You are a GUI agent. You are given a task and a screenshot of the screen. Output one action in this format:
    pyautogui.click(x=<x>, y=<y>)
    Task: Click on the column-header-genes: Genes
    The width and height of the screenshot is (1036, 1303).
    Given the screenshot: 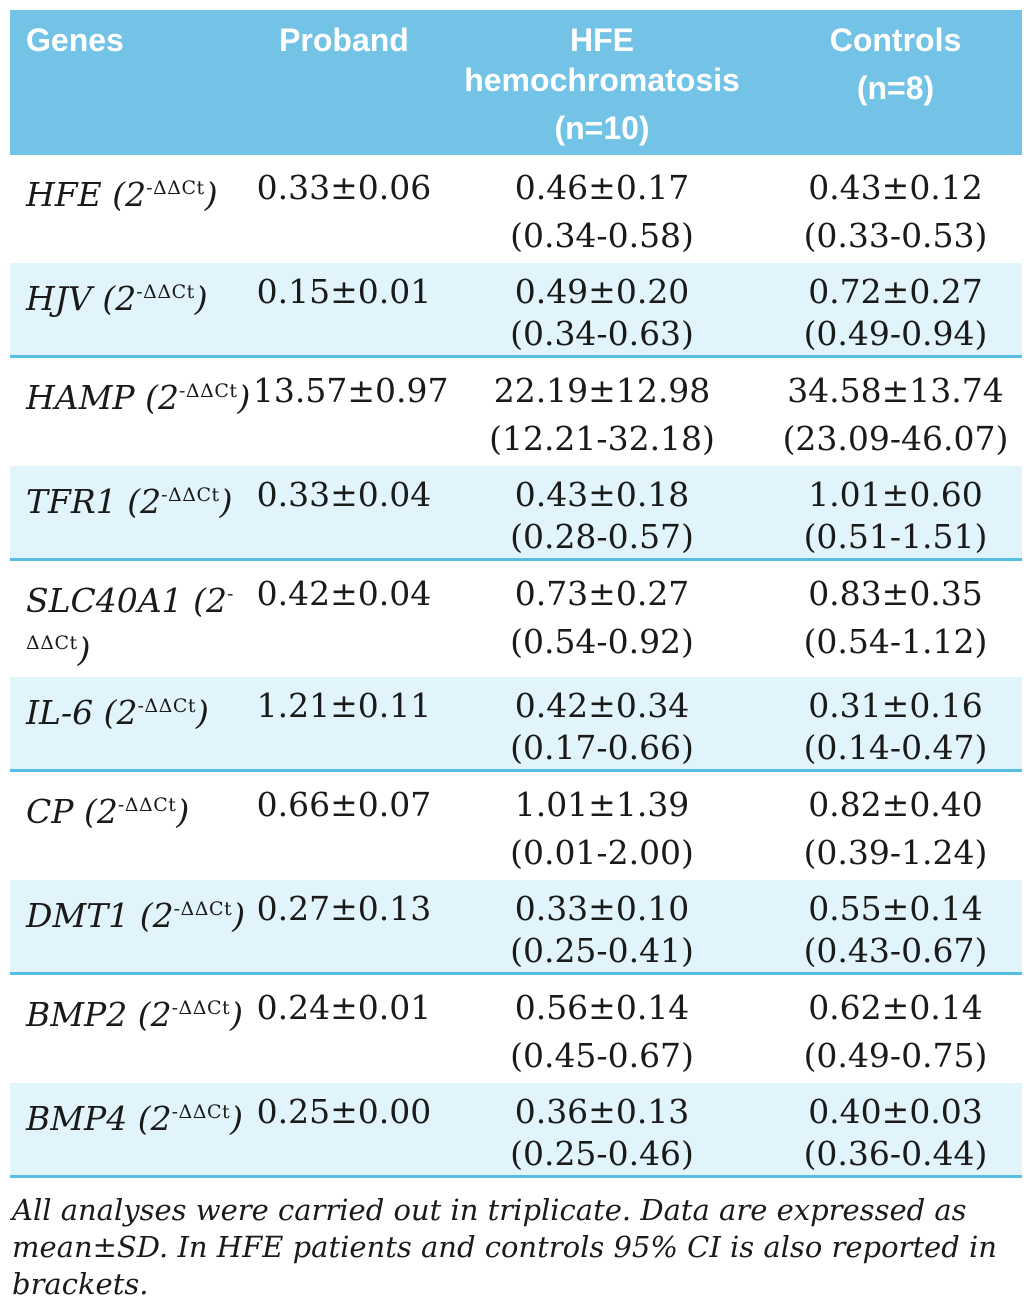 What is the action you would take?
    pyautogui.click(x=131, y=82)
    